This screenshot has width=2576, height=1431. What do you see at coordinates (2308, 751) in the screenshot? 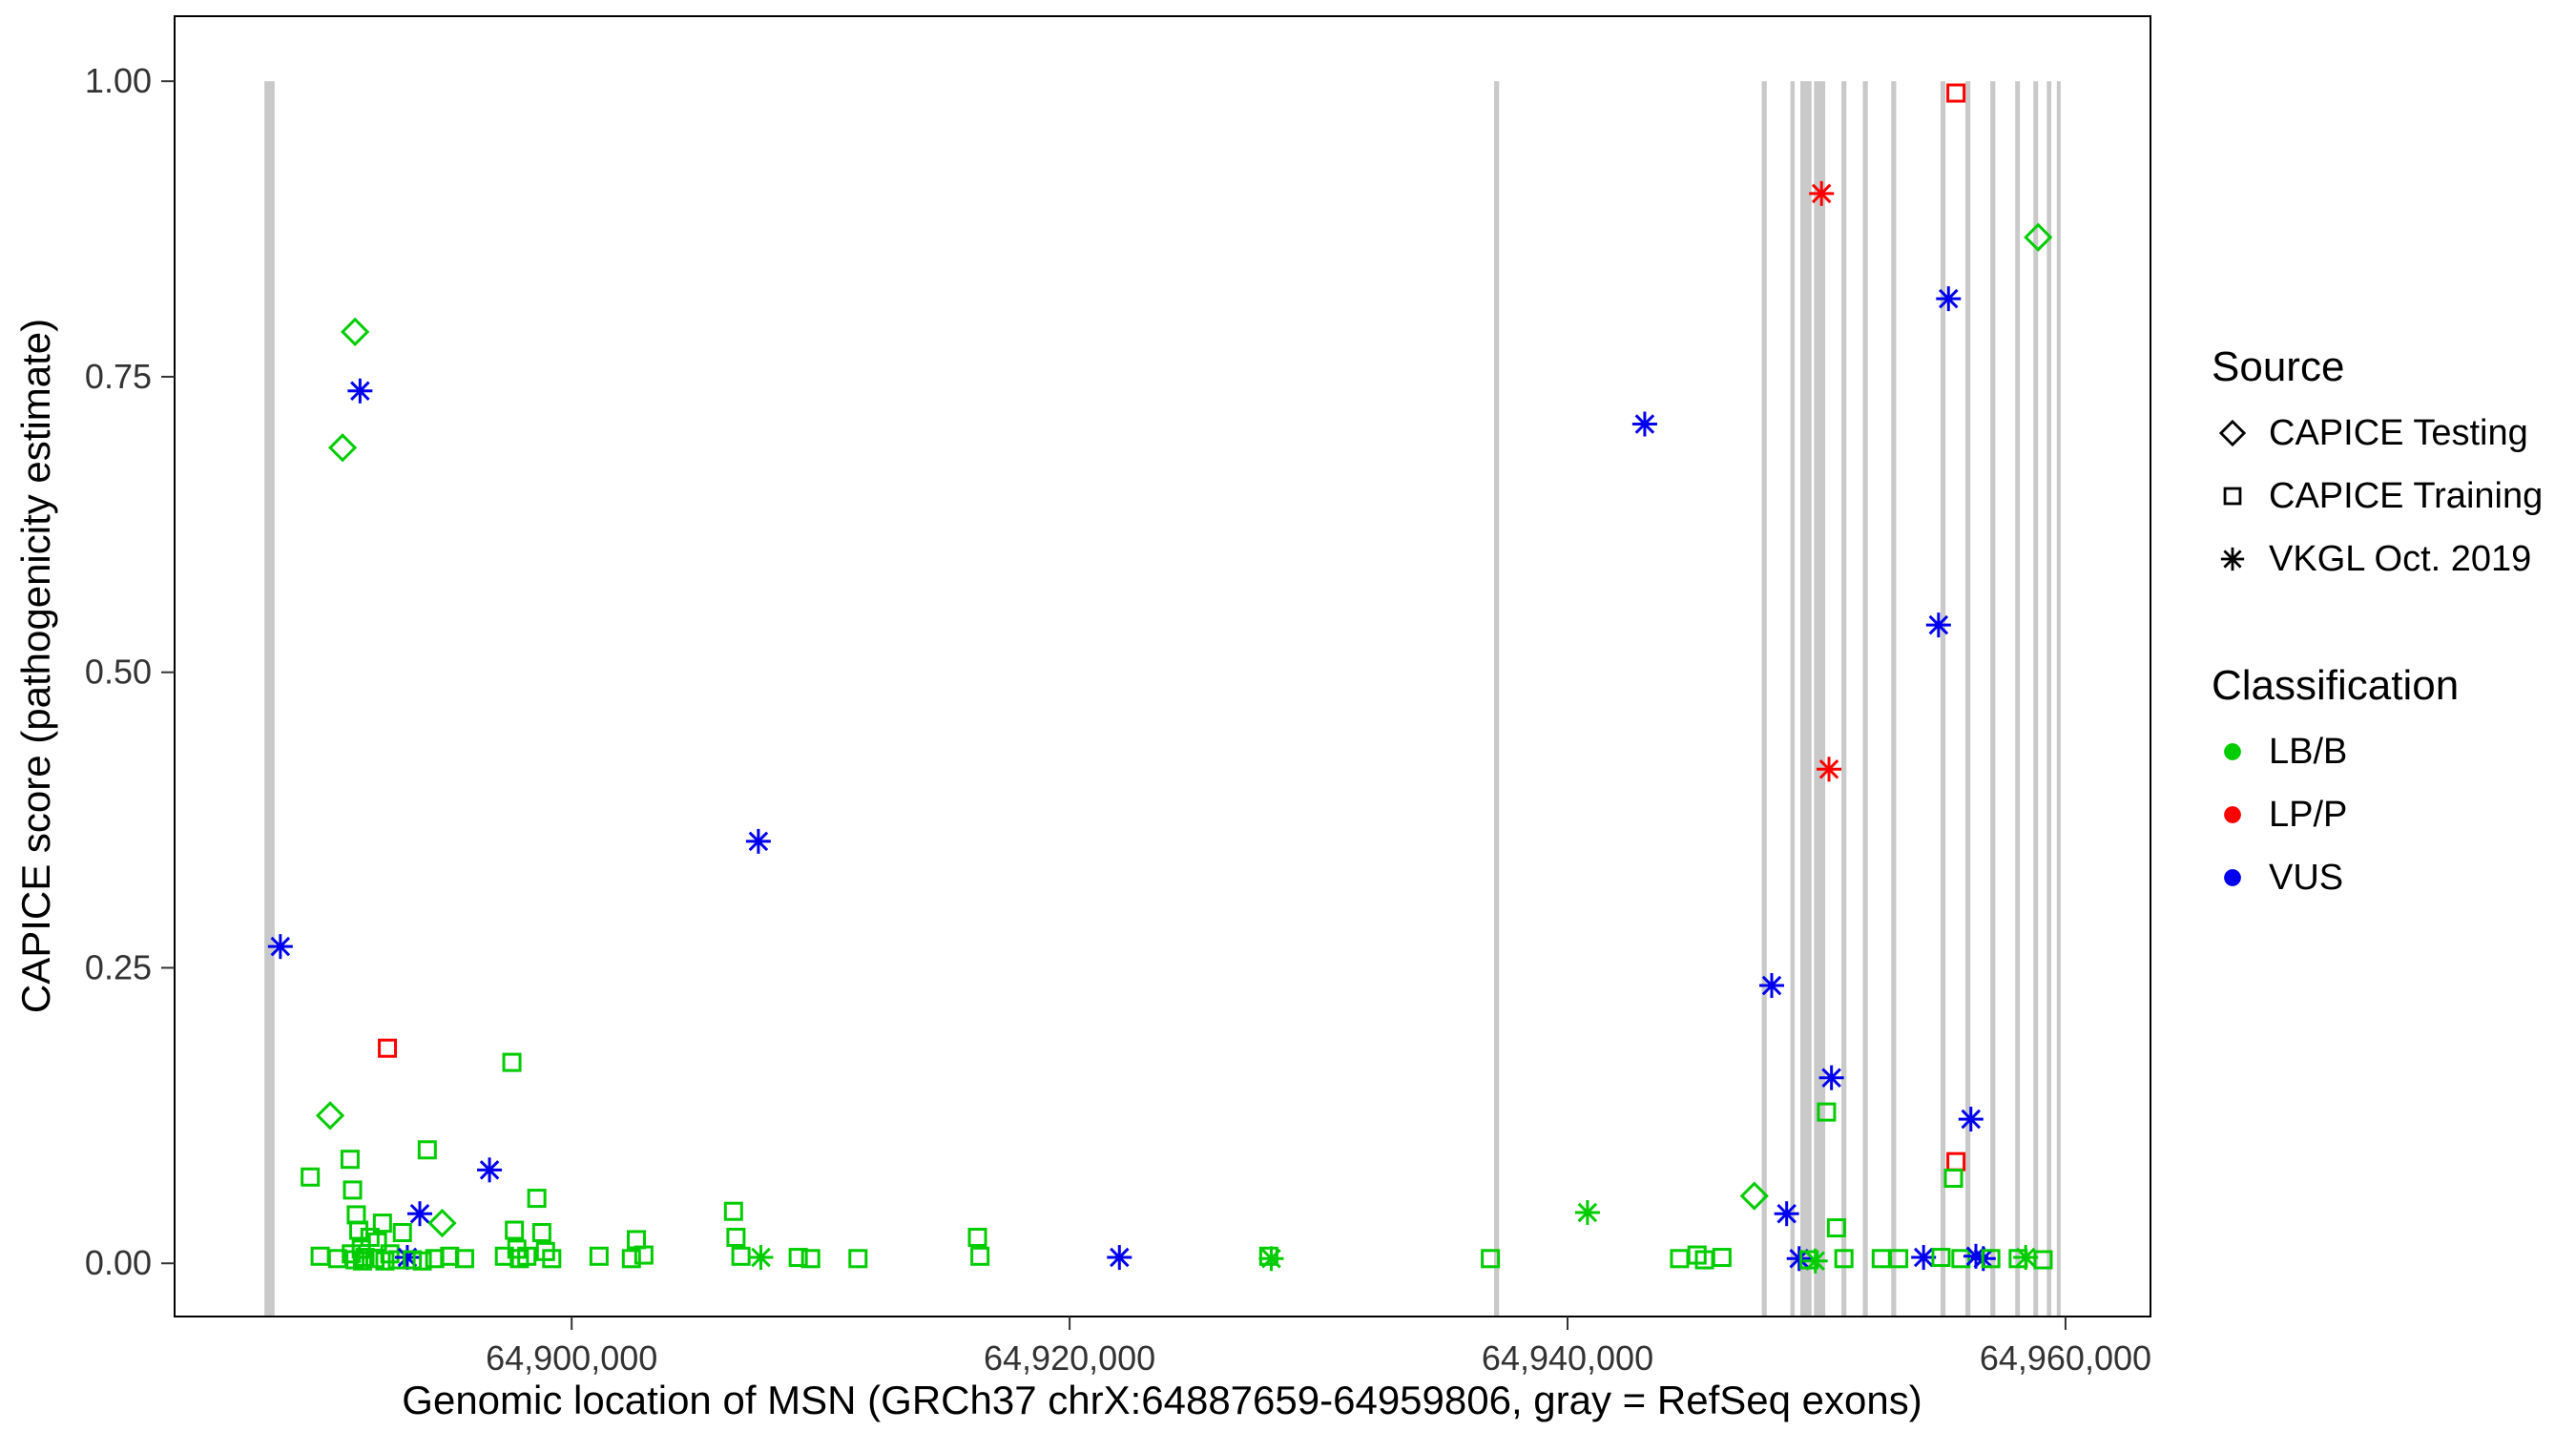
I see `legend-item-label: LB/B` at bounding box center [2308, 751].